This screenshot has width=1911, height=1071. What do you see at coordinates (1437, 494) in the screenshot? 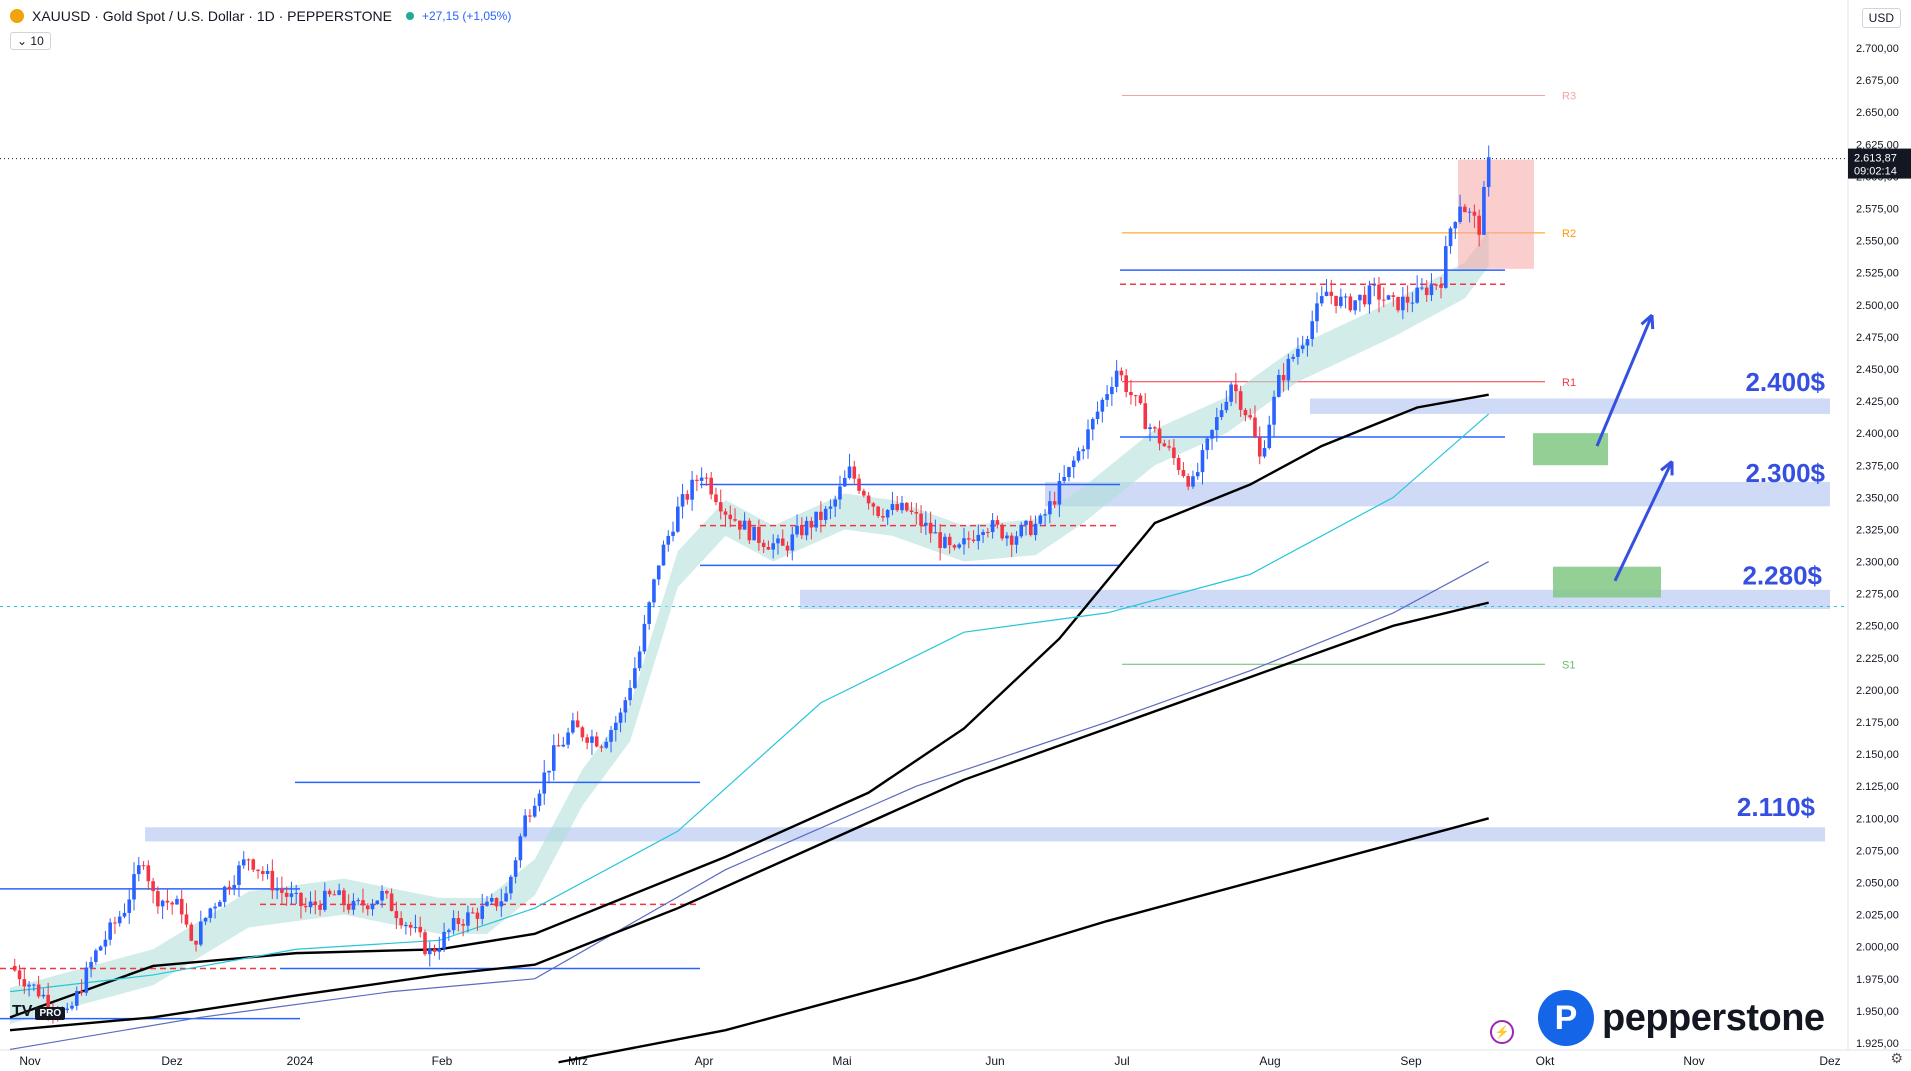
I see `support-zone` at bounding box center [1437, 494].